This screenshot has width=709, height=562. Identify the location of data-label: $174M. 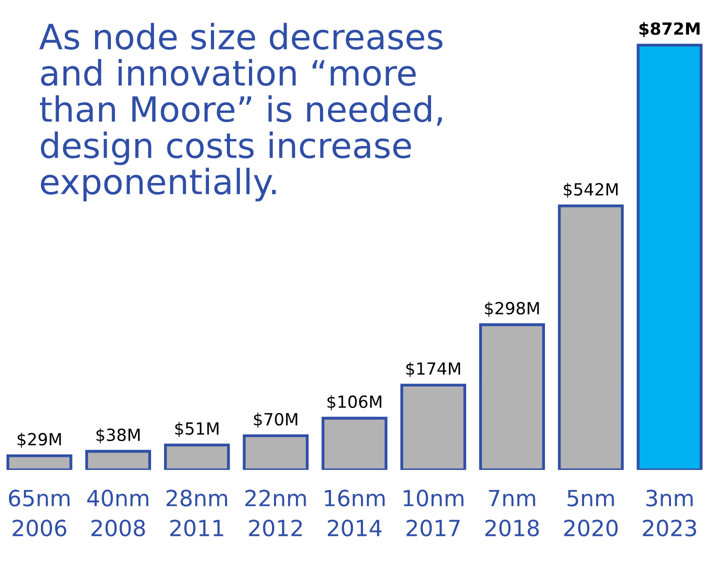
(433, 370).